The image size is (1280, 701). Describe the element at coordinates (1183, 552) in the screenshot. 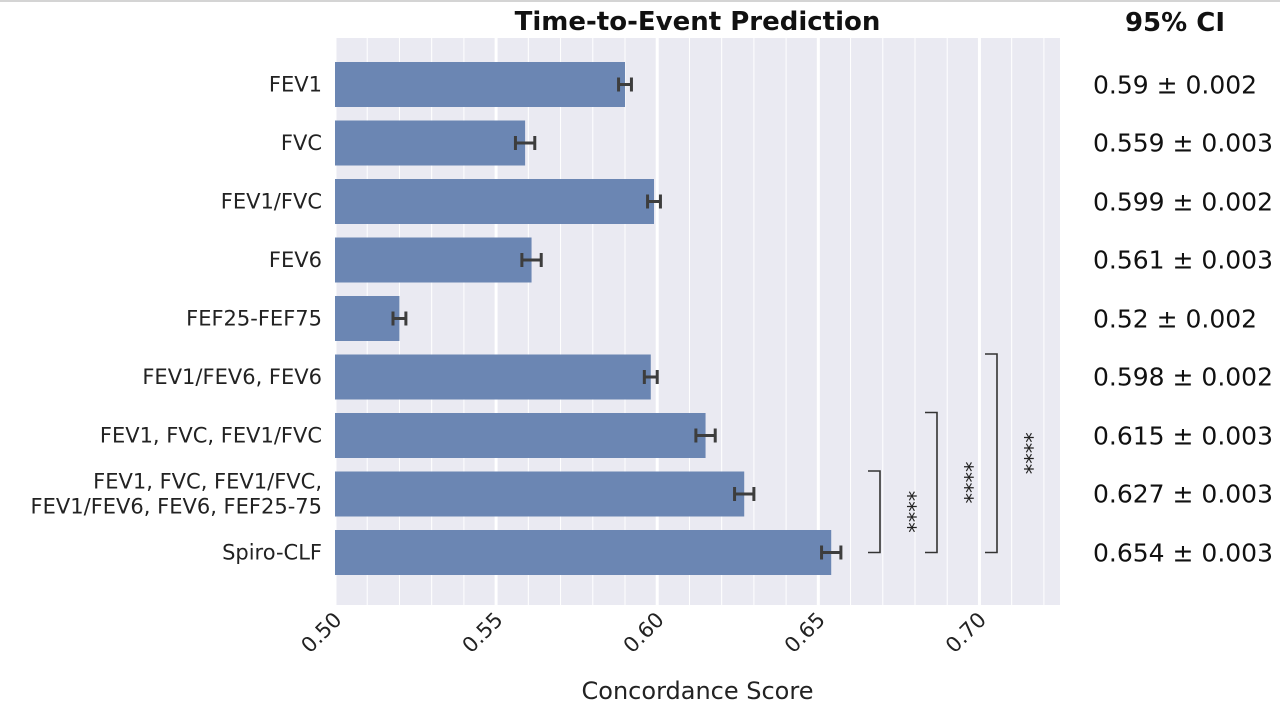

I see `ci-label: 0.654 ± 0.003` at that location.